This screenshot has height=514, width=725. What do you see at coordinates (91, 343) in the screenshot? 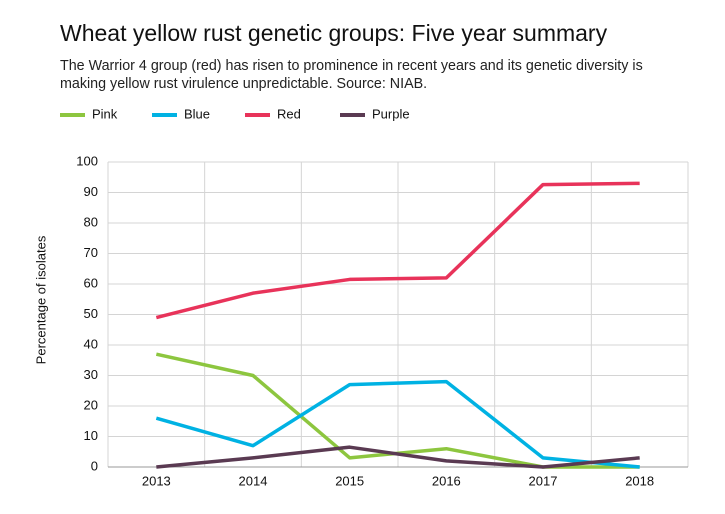
I see `y-tick-label: 40` at bounding box center [91, 343].